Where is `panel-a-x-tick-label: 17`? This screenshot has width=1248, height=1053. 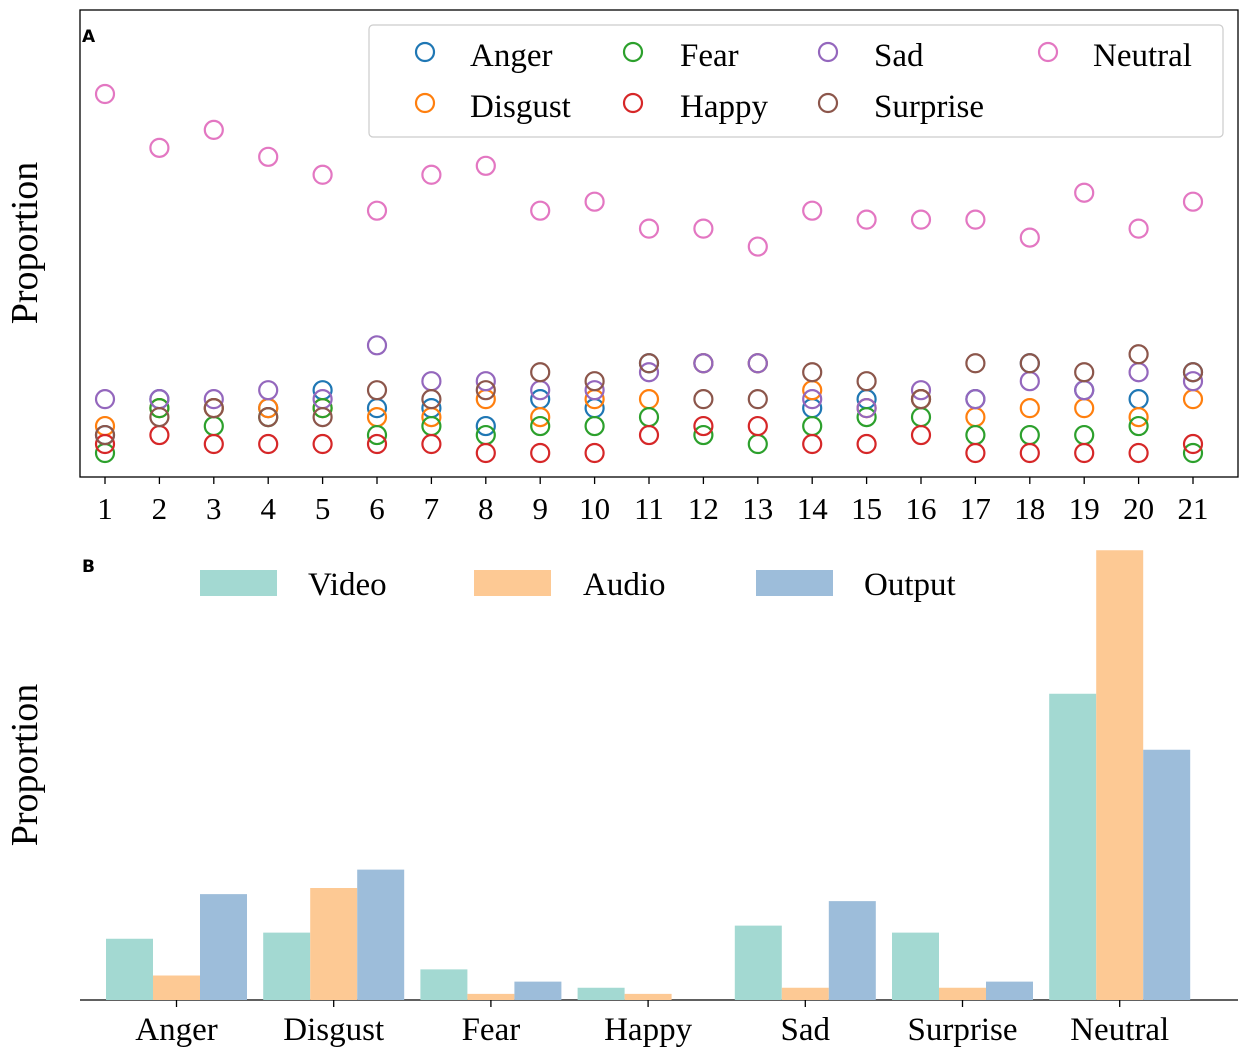 panel-a-x-tick-label: 17 is located at coordinates (975, 508).